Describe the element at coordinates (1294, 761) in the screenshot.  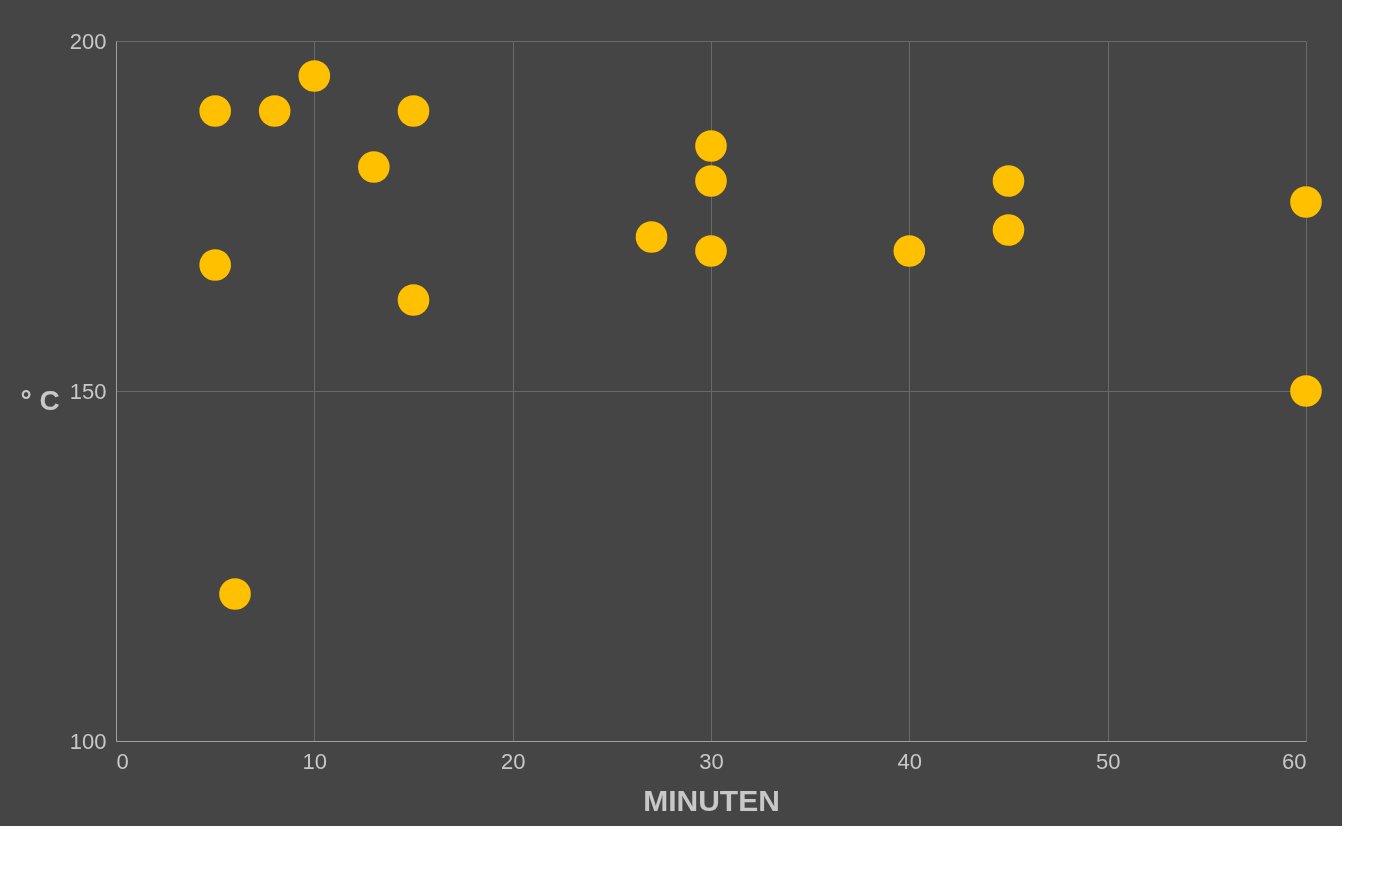
I see `x-tick-label: 60` at that location.